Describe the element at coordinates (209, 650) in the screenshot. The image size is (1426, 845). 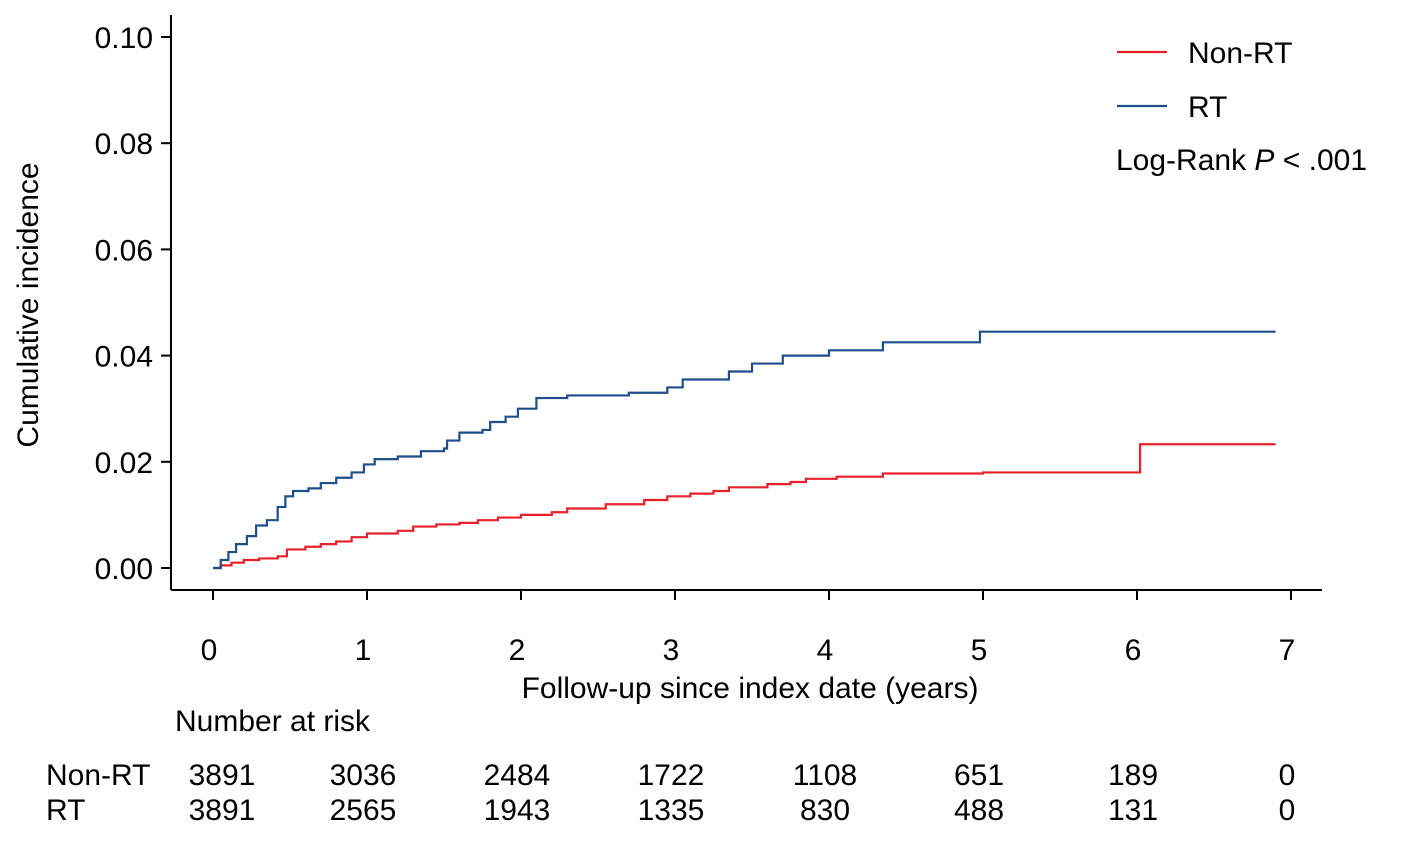
I see `x-tick-label: 0` at that location.